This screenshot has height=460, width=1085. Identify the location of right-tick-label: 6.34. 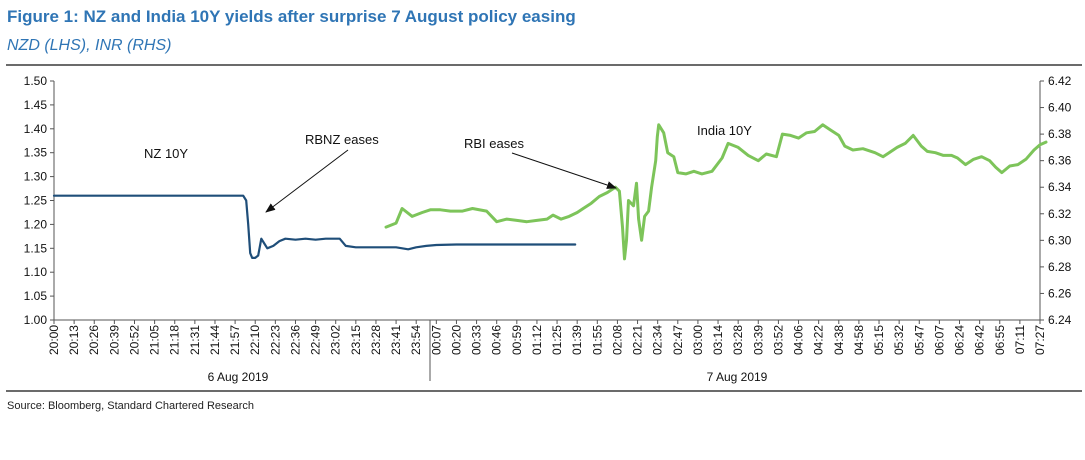
(1060, 187).